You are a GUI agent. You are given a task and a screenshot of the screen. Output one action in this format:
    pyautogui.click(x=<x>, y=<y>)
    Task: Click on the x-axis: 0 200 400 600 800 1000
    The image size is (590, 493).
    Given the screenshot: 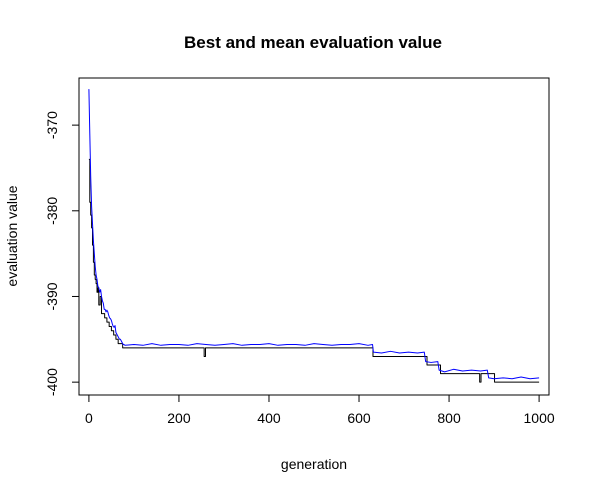 What is the action you would take?
    pyautogui.click(x=320, y=410)
    